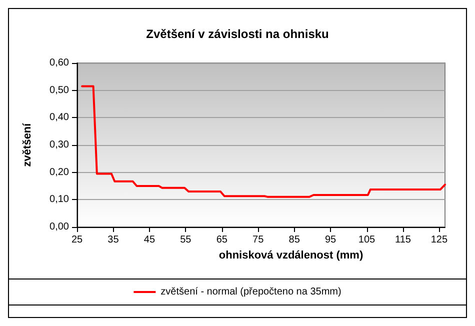  Describe the element at coordinates (60, 63) in the screenshot. I see `y-tick-label: 0,60` at that location.